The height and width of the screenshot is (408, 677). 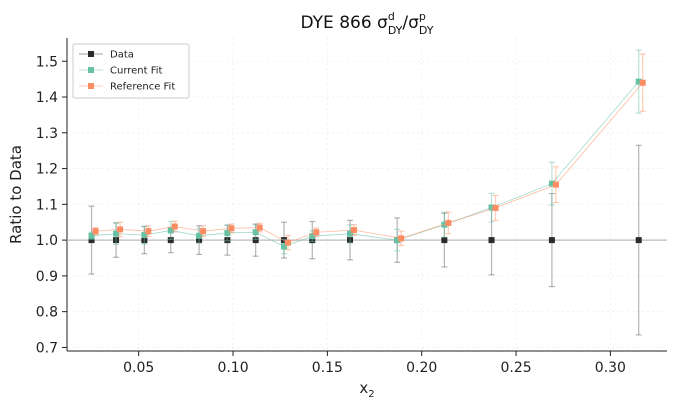 I want to click on x-tick-label: 0.20, so click(x=421, y=368).